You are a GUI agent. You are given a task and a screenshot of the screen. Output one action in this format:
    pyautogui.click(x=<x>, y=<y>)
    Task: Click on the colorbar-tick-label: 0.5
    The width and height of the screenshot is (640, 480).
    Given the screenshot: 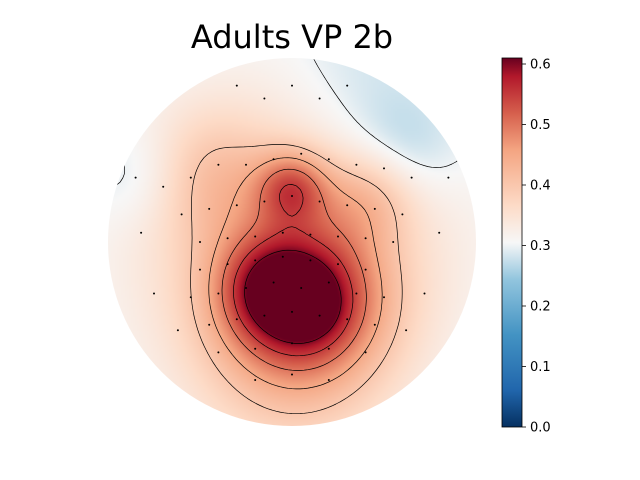 What is the action you would take?
    pyautogui.click(x=540, y=125)
    